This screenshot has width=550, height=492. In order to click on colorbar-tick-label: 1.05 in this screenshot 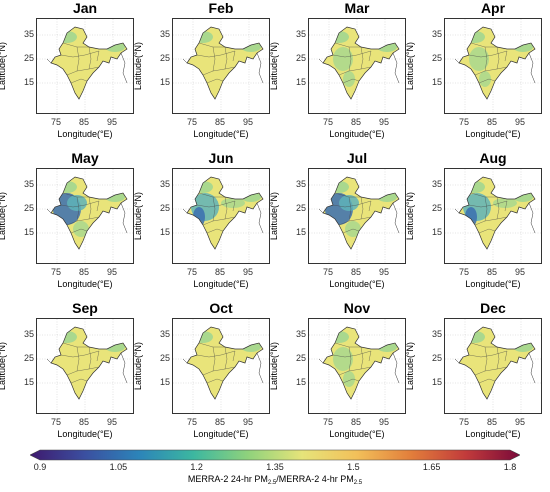, I will do `click(118, 467)`.